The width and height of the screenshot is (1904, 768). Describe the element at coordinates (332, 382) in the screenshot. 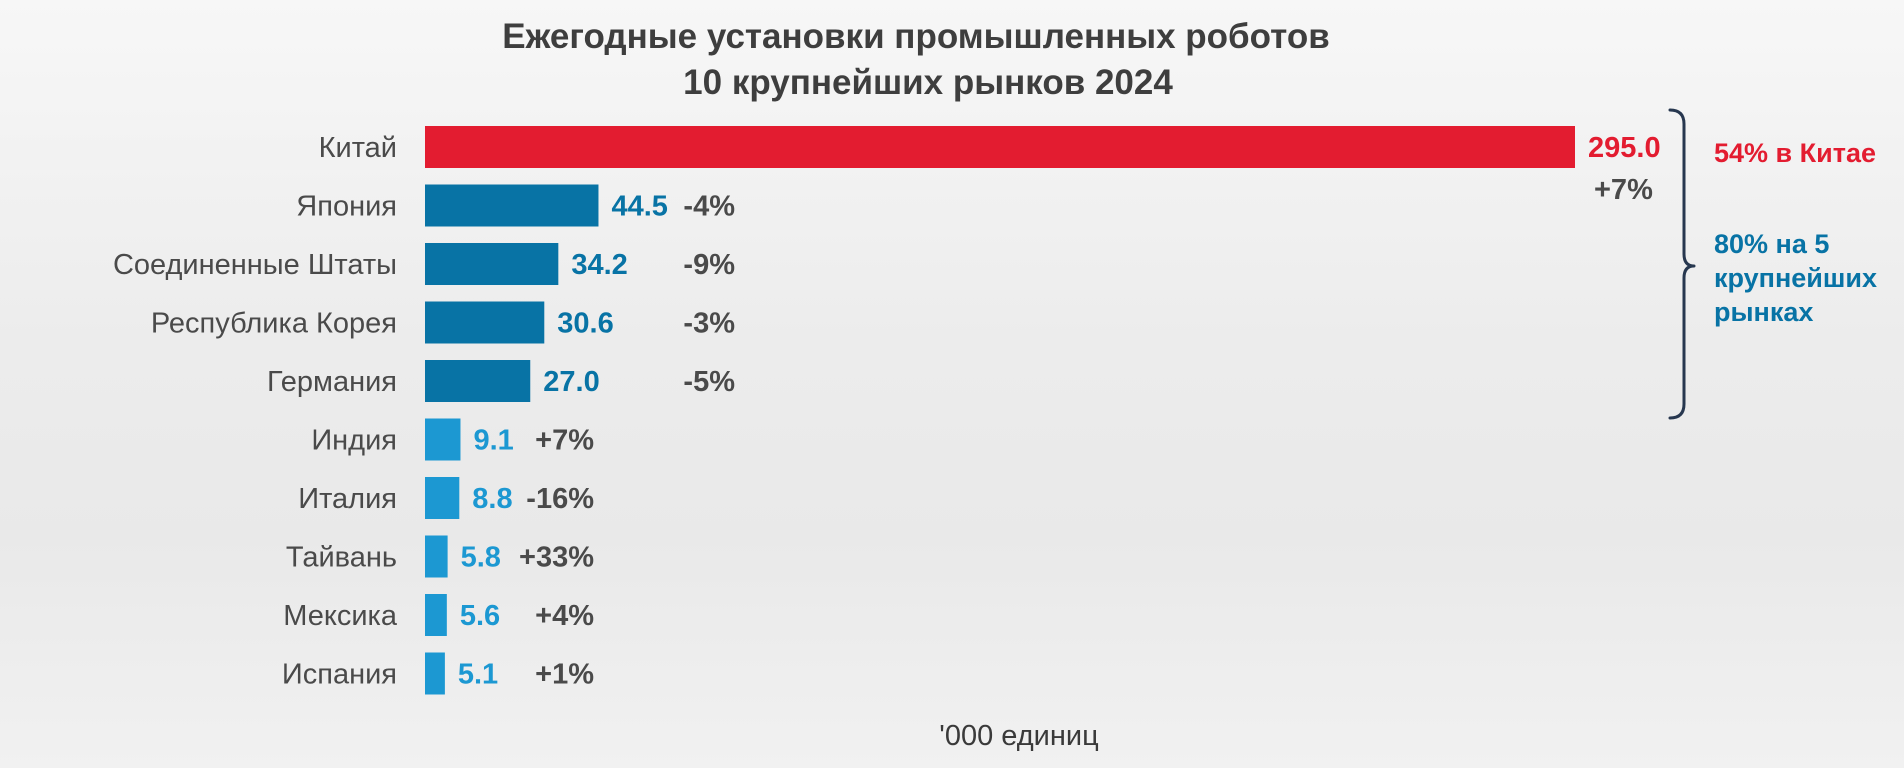

I see `category-label-5: Германия` at that location.